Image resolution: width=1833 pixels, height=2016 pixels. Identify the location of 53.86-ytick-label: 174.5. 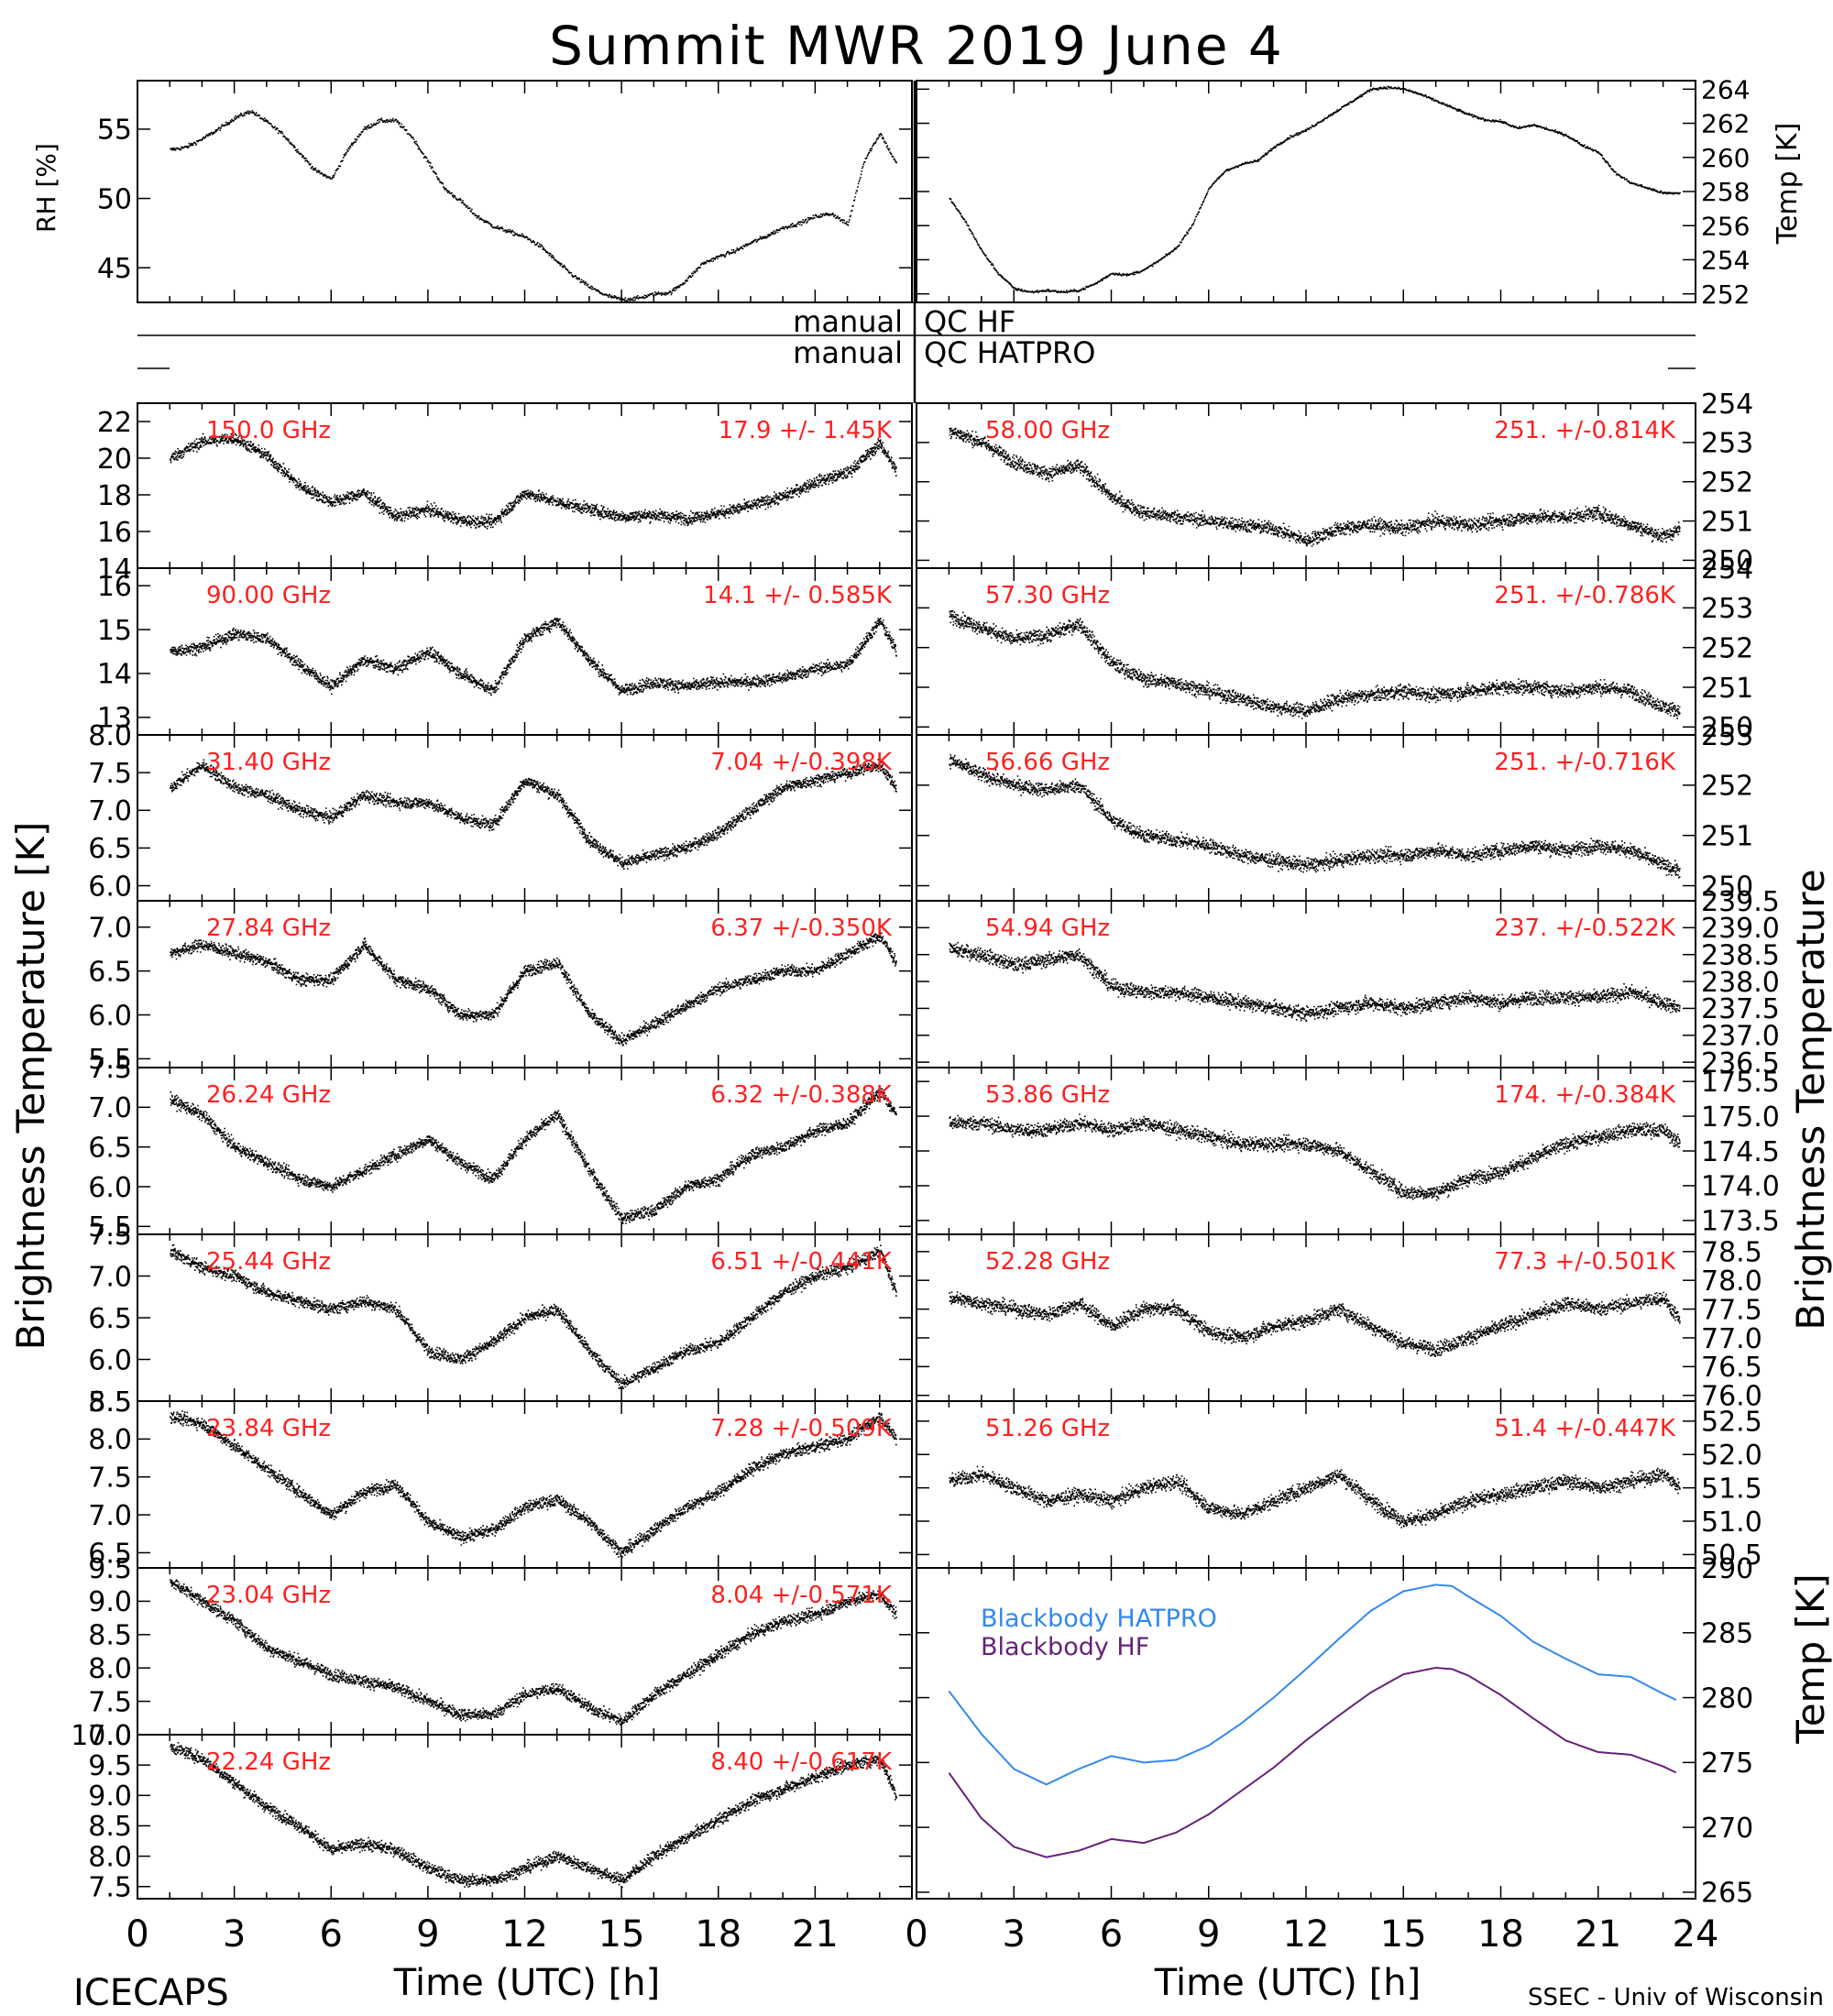
(1740, 1152).